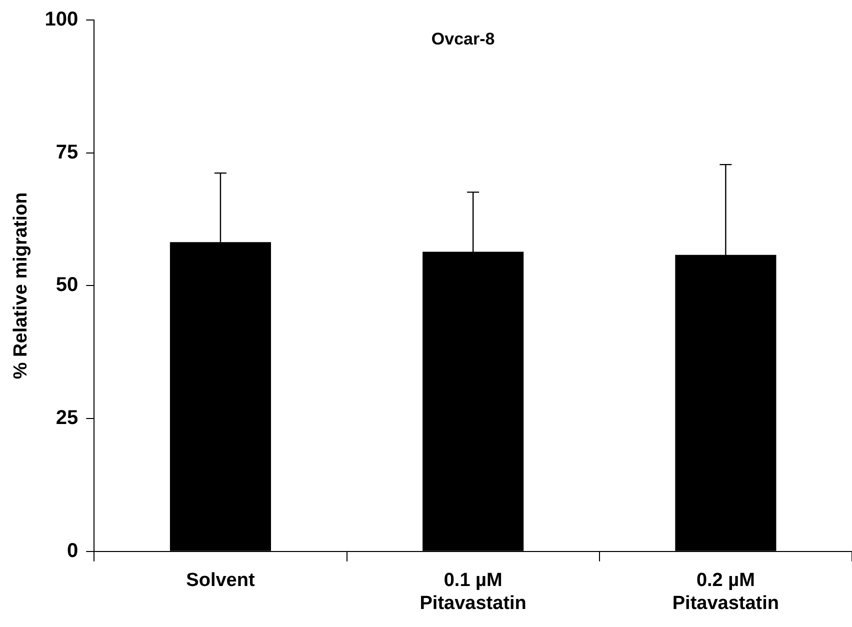 Image resolution: width=852 pixels, height=627 pixels. I want to click on y-axis-title: % Relative migration, so click(21, 286).